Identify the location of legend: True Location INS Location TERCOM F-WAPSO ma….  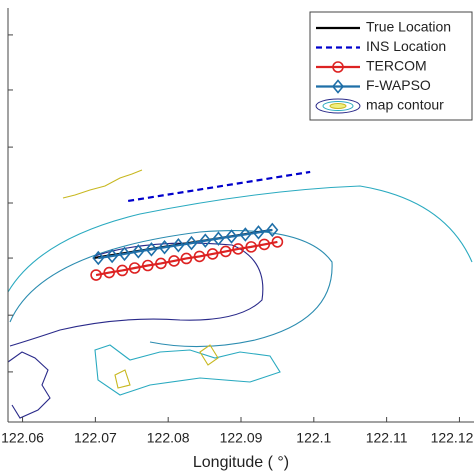
(391, 66).